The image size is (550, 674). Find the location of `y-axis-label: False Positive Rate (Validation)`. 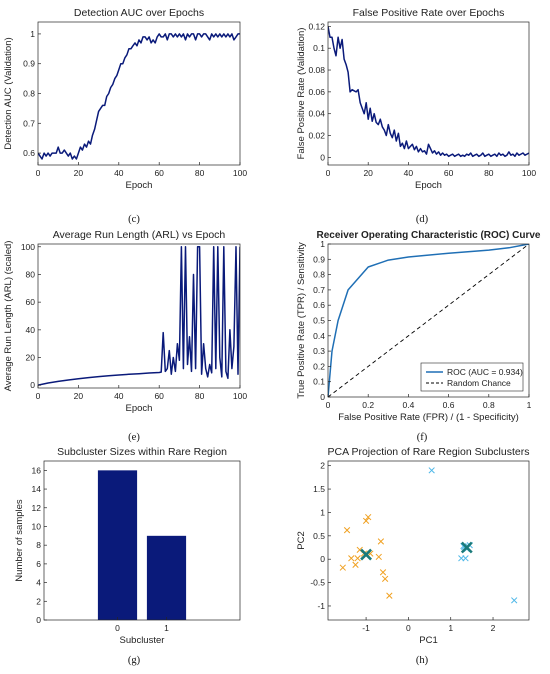

y-axis-label: False Positive Rate (Validation) is located at coordinates (301, 94).